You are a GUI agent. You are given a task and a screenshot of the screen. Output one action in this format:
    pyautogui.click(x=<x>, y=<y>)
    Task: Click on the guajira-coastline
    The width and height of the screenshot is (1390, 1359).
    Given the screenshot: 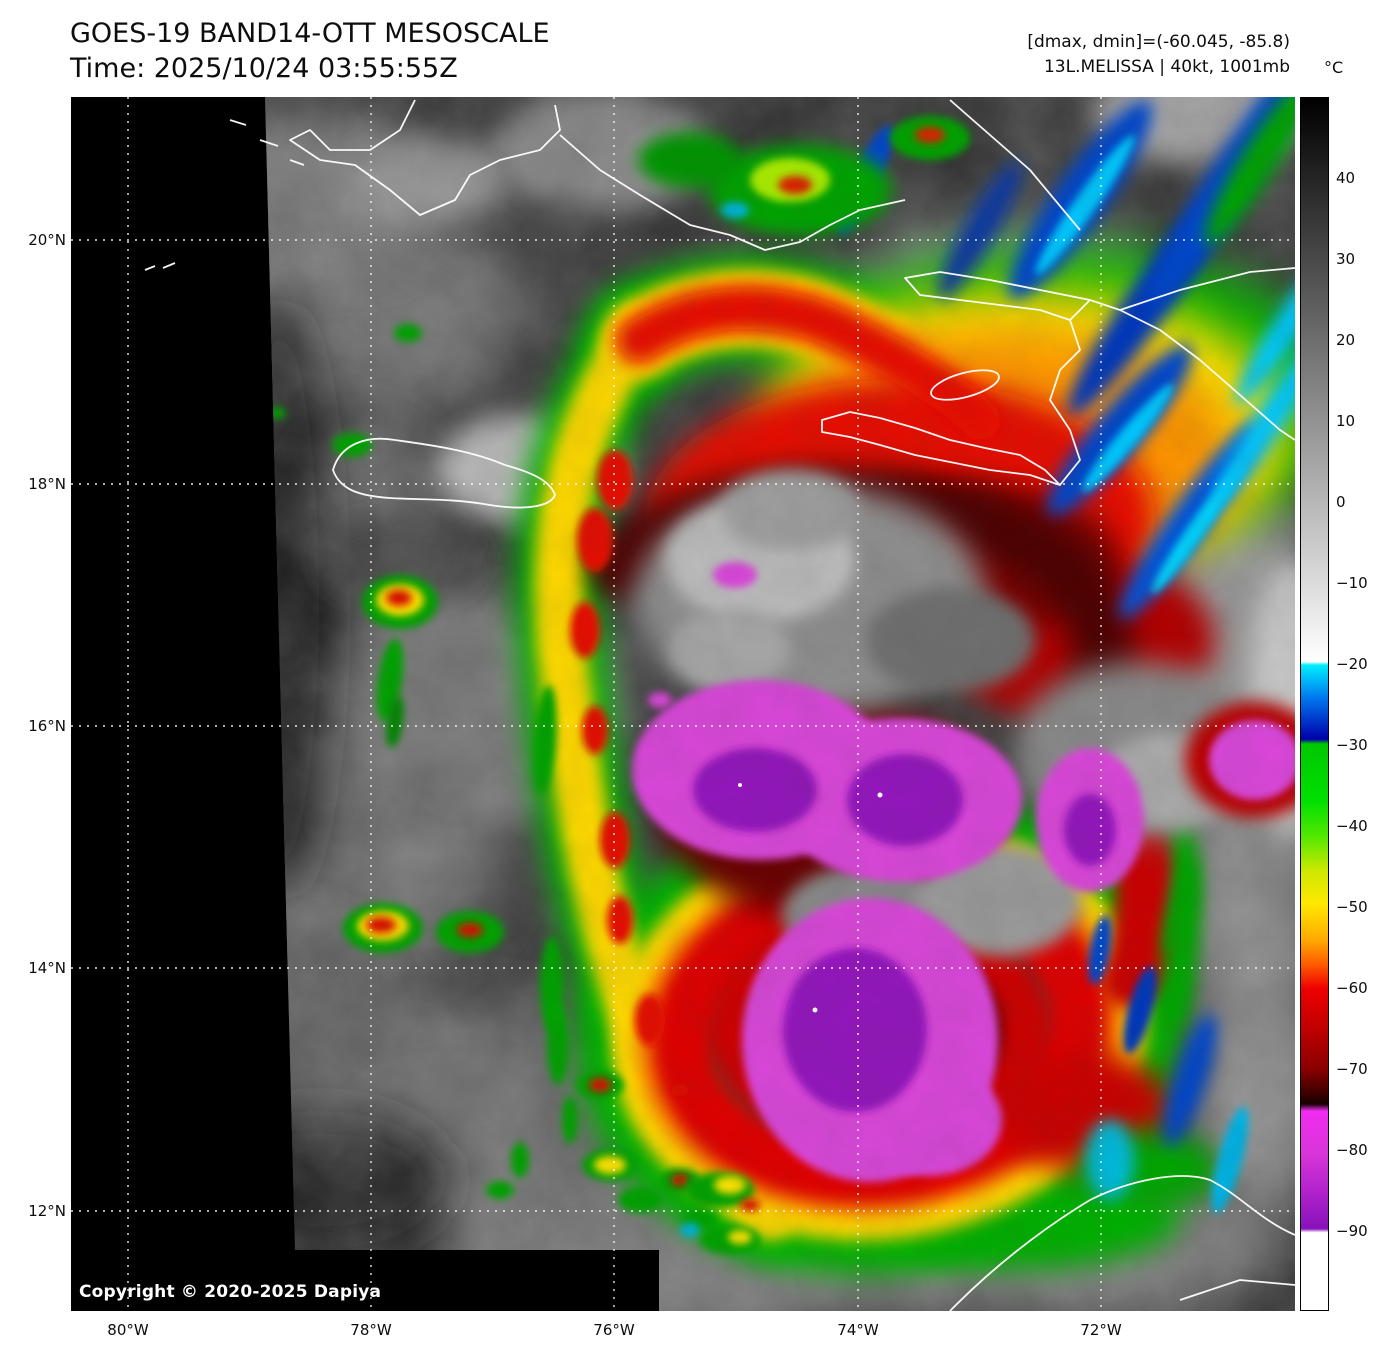 What is the action you would take?
    pyautogui.click(x=1122, y=1243)
    